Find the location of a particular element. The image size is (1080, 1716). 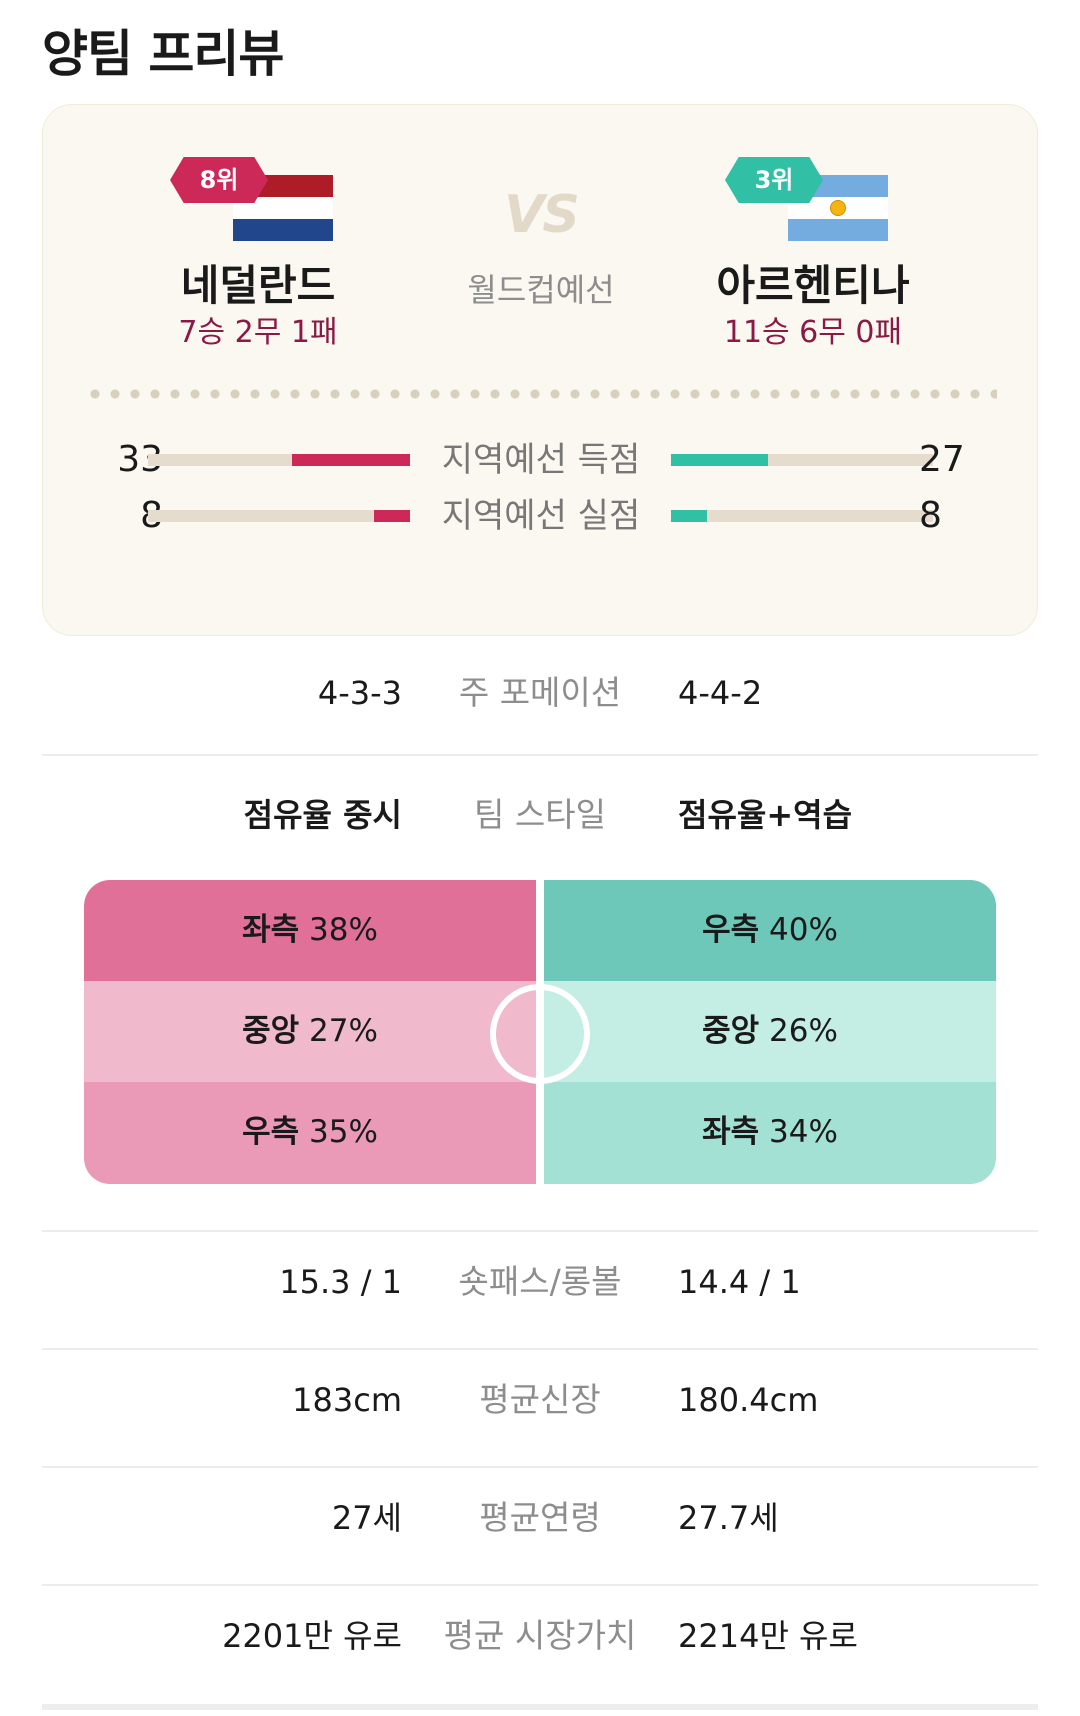

team-style-label: 팀 스타일 is located at coordinates (540, 814).